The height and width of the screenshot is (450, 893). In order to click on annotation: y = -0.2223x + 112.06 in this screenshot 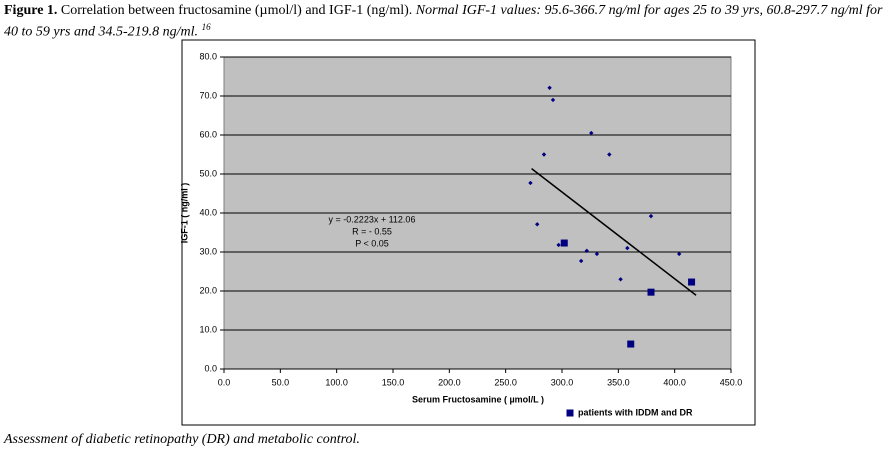, I will do `click(372, 219)`.